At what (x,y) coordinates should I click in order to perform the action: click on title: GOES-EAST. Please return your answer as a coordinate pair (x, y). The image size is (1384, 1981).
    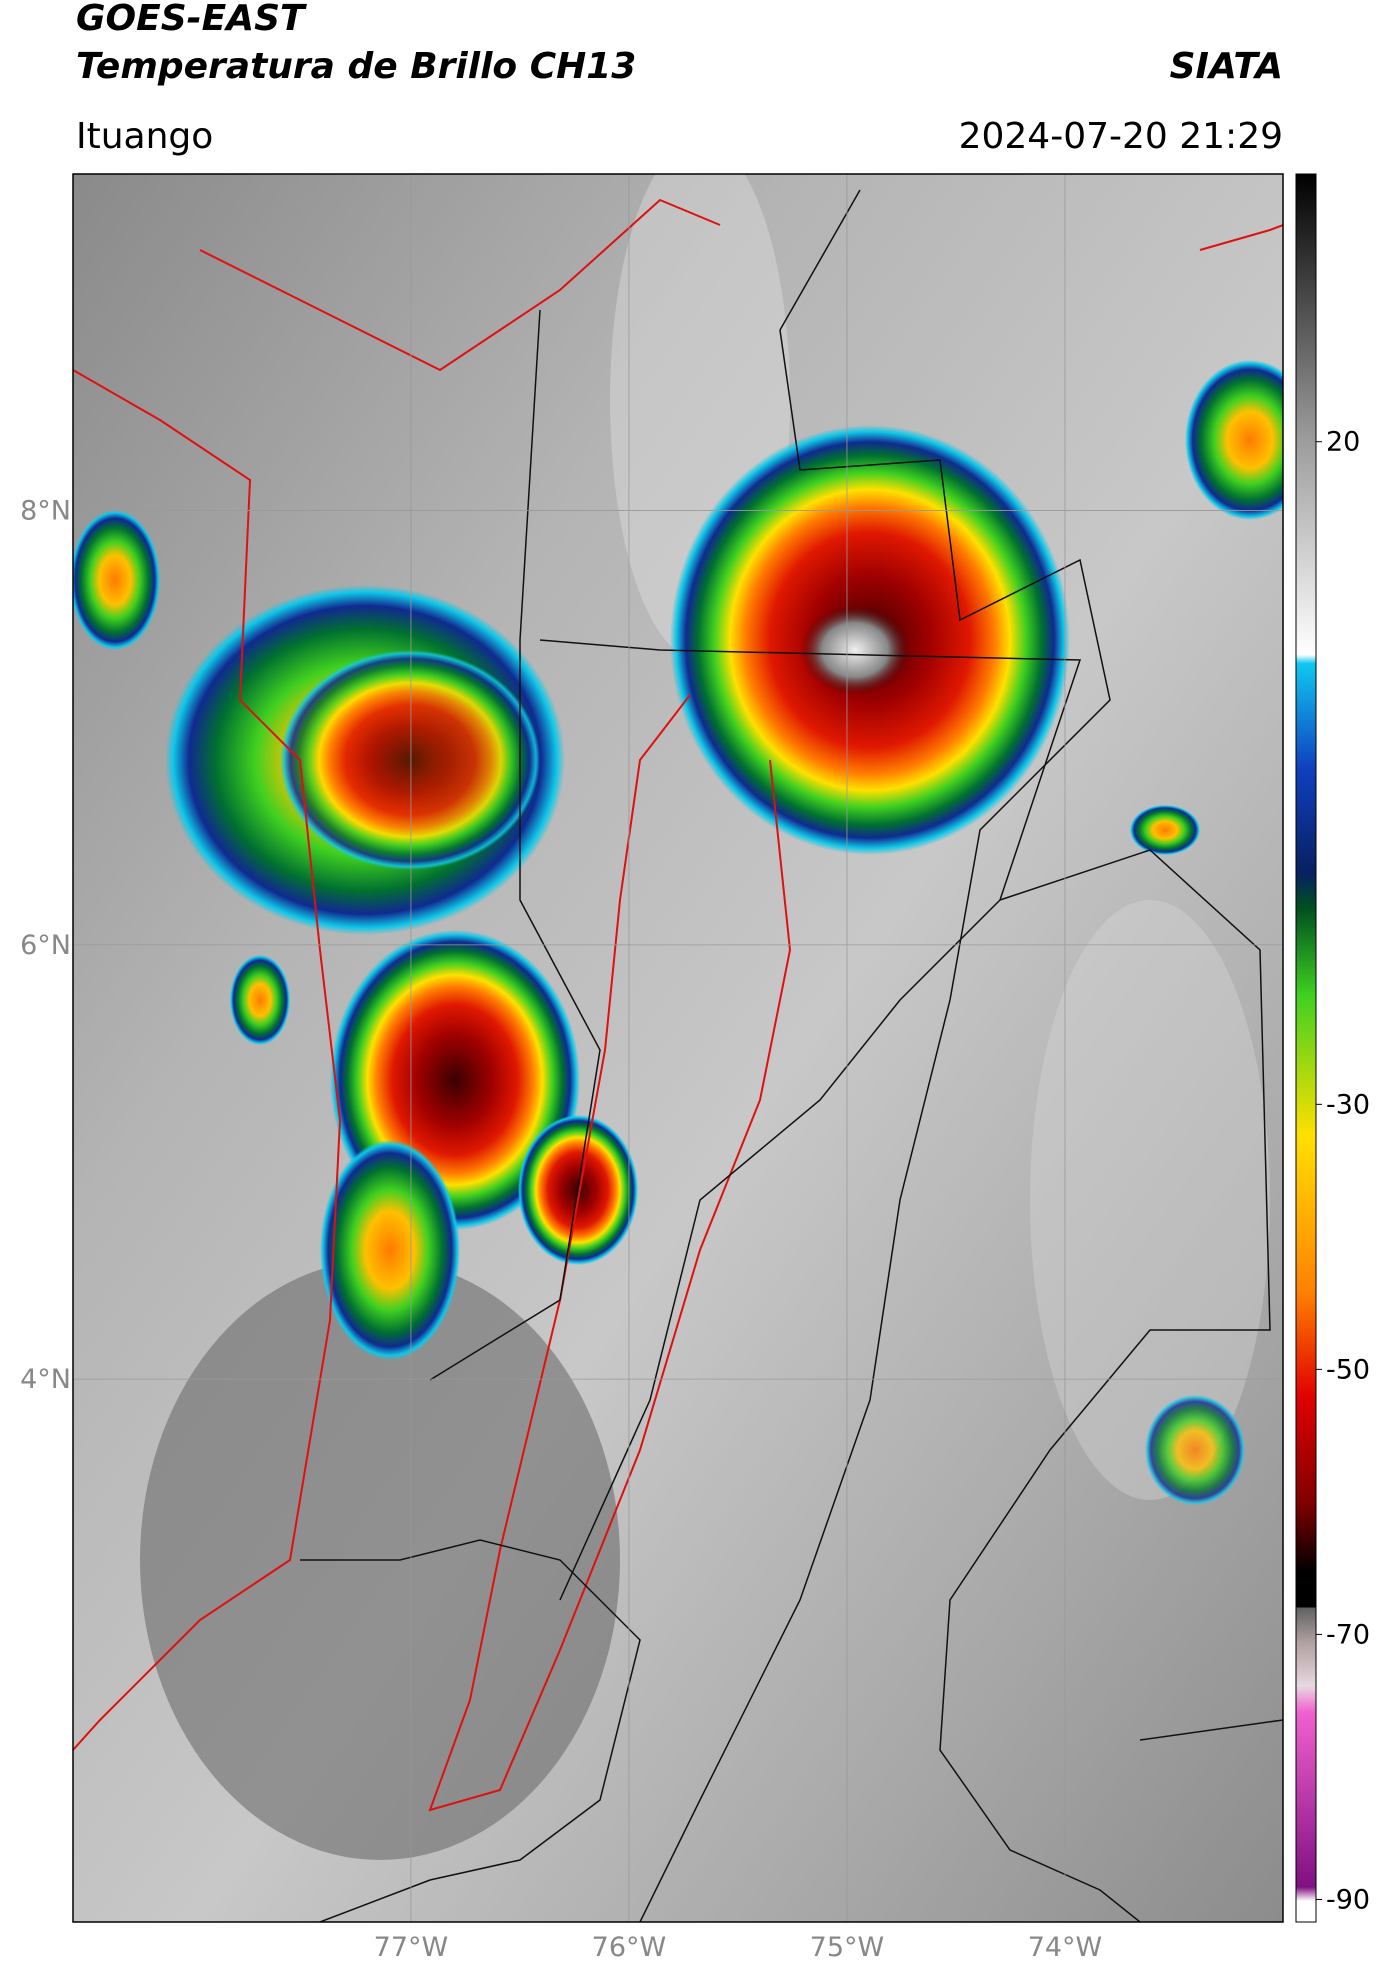
    Looking at the image, I should click on (191, 19).